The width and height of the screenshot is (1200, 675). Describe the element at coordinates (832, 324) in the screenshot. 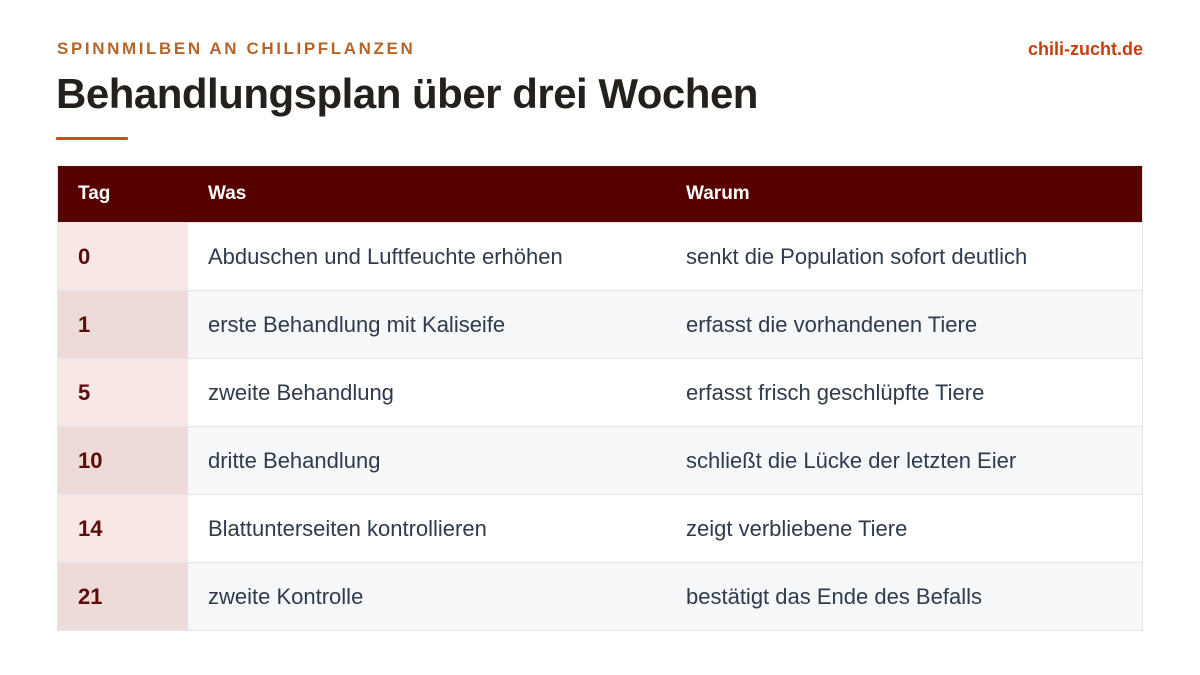

I see `row-reason-cell: erfasst die vorhandenen Tiere` at that location.